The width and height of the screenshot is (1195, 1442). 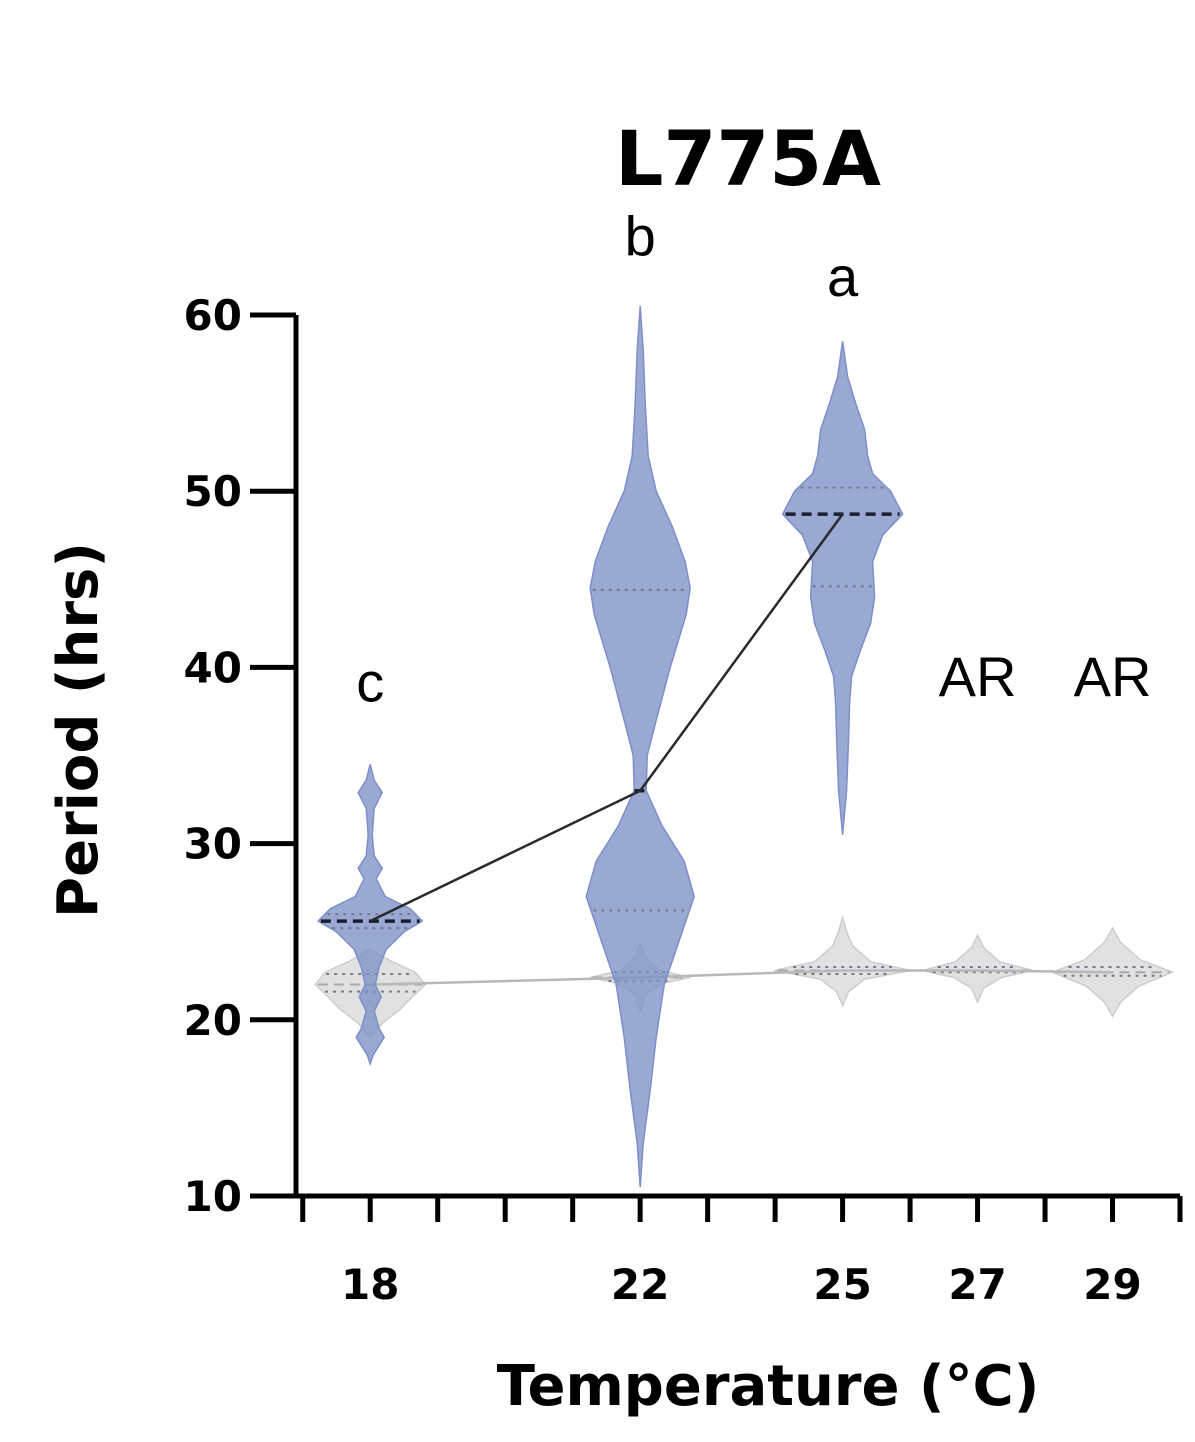 I want to click on x-tick-label-27: 27, so click(x=977, y=1284).